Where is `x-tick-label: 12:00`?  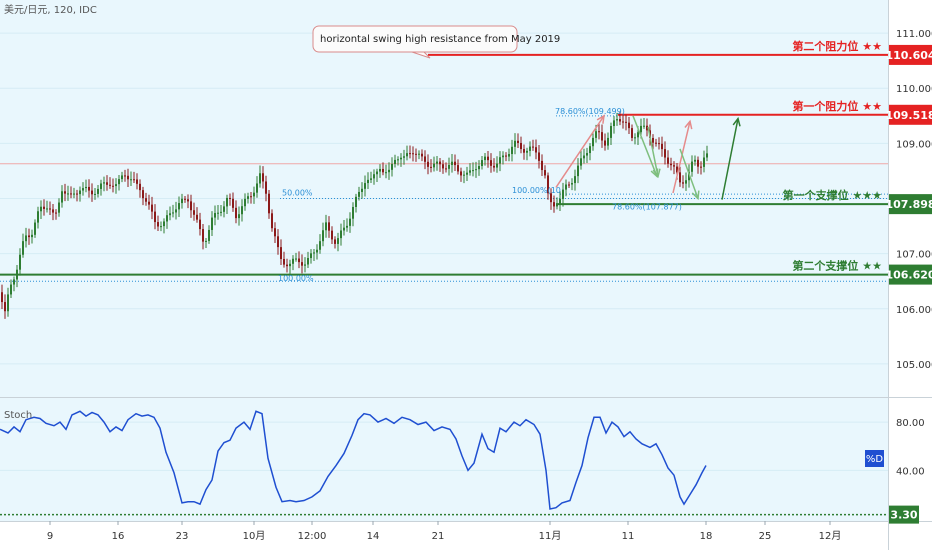
x-tick-label: 12:00 is located at coordinates (312, 536).